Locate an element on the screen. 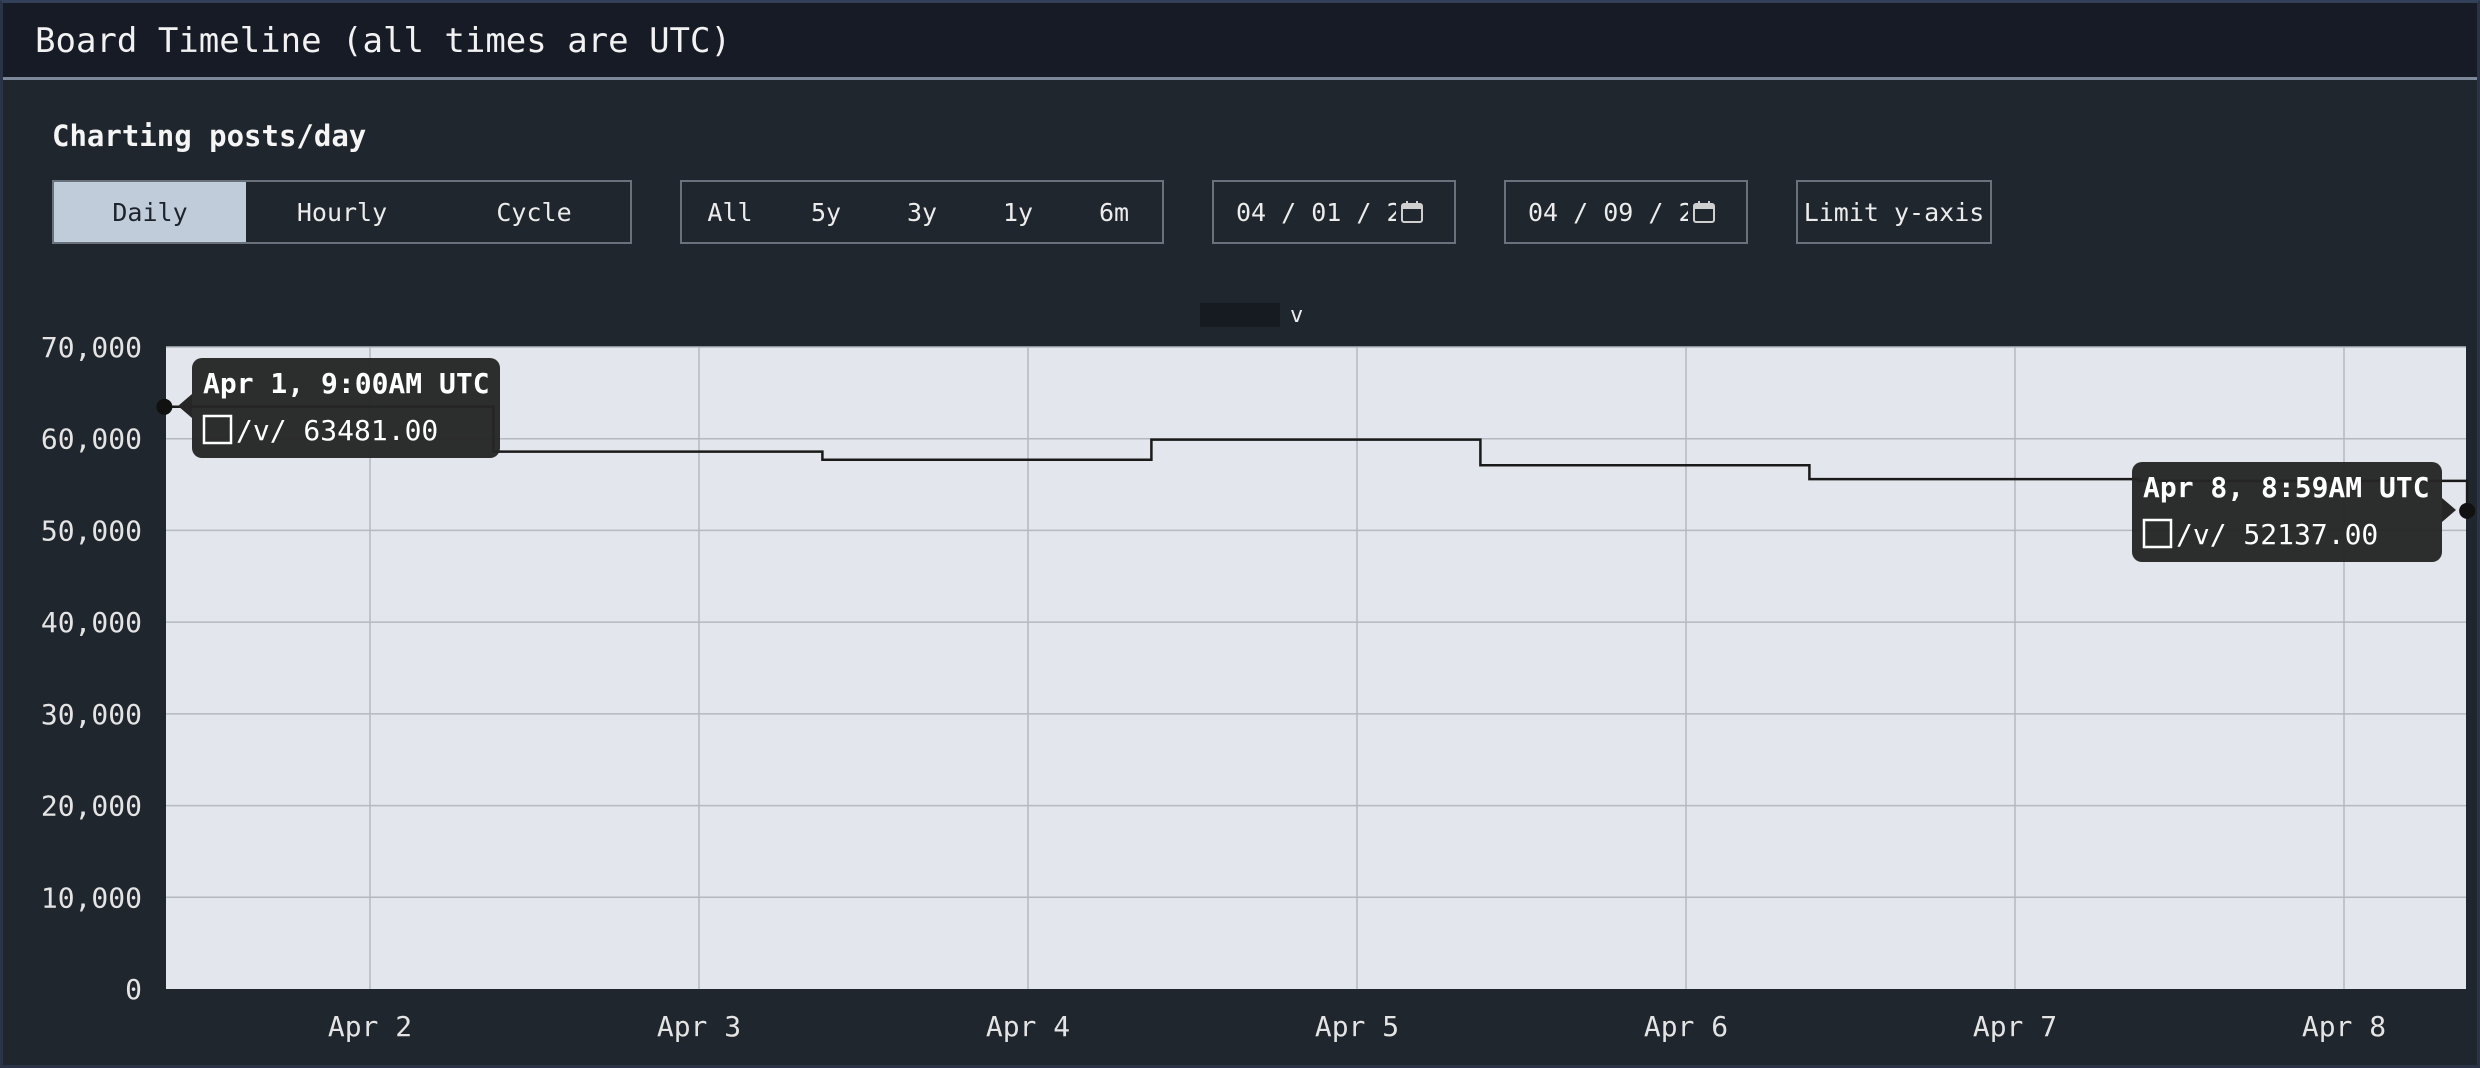 The height and width of the screenshot is (1068, 2480). chart-subtitle: Charting posts/day is located at coordinates (209, 136).